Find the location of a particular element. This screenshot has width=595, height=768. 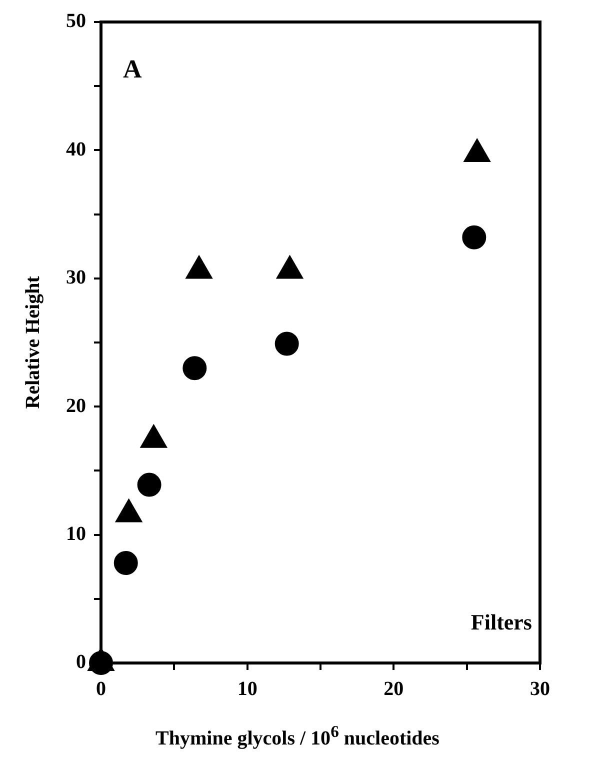

y-tick-label: 30 is located at coordinates (76, 277).